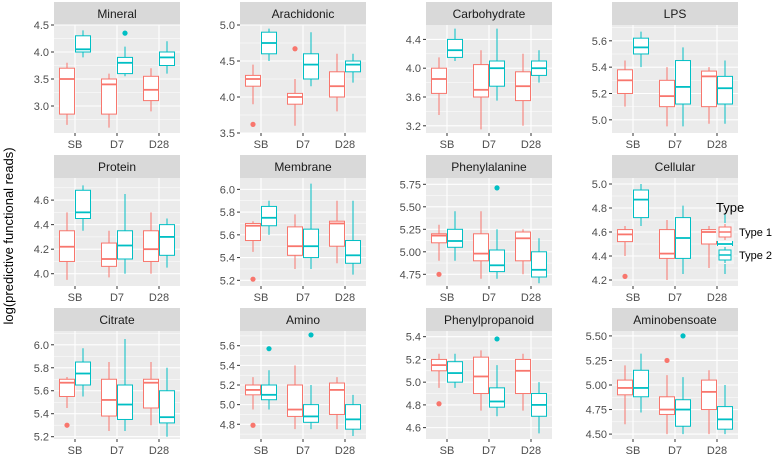 Image resolution: width=778 pixels, height=463 pixels. What do you see at coordinates (410, 185) in the screenshot?
I see `y-tick-label: 5.75` at bounding box center [410, 185].